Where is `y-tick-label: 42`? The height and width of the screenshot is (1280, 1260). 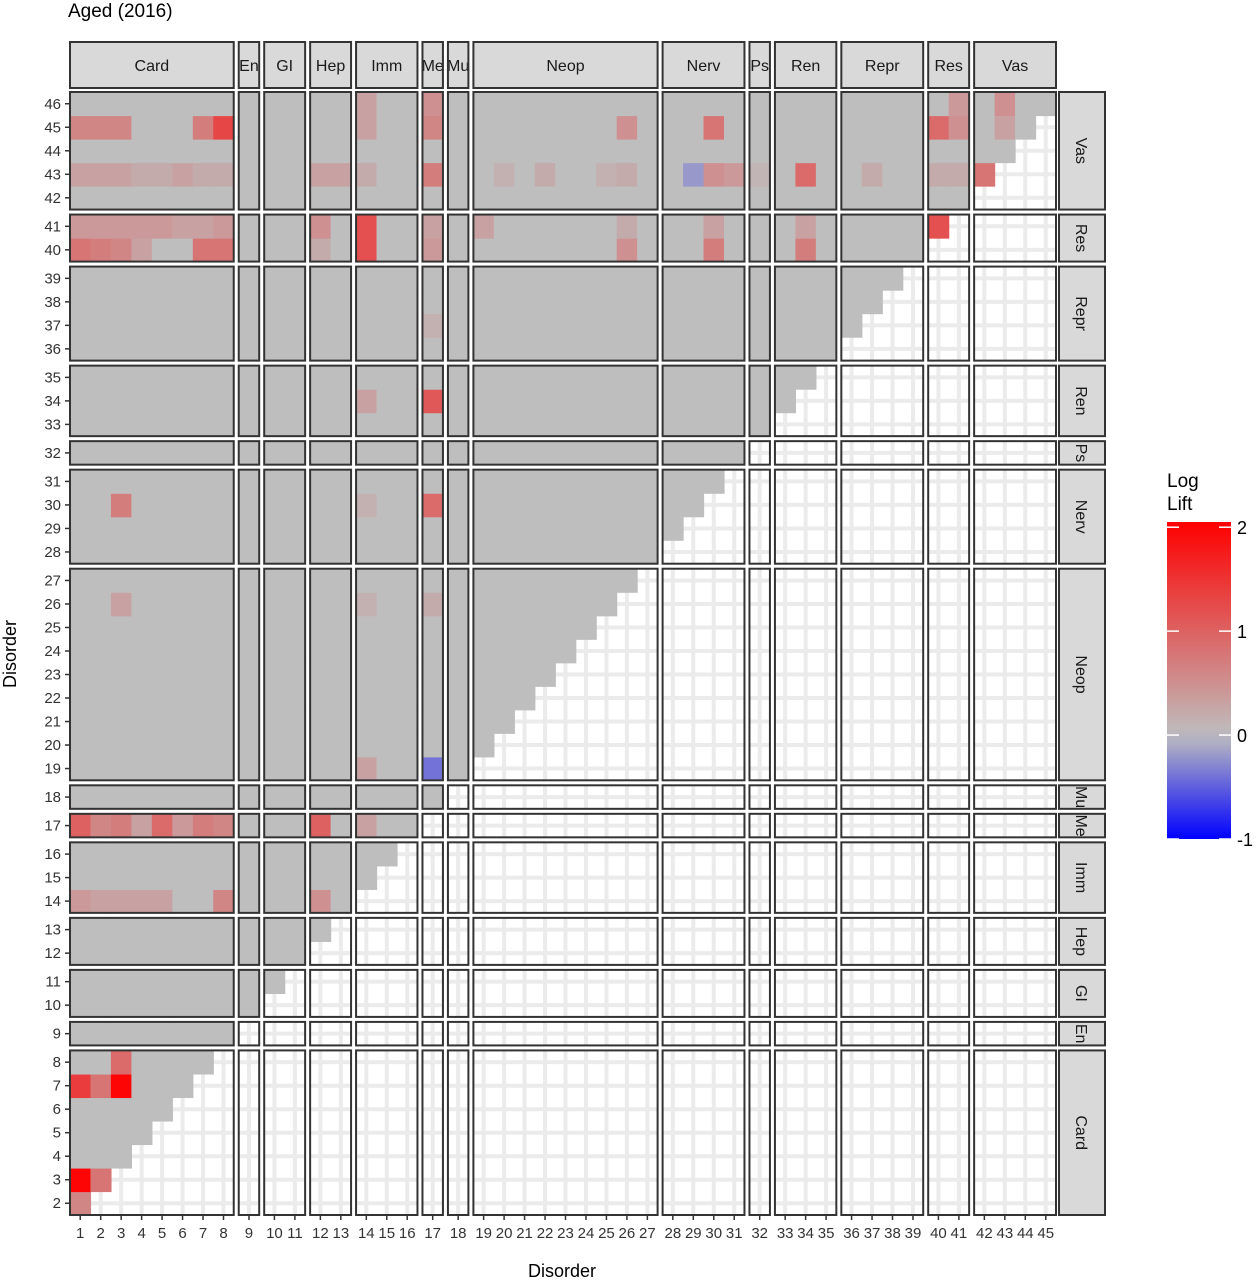
y-tick-label: 42 is located at coordinates (52, 198).